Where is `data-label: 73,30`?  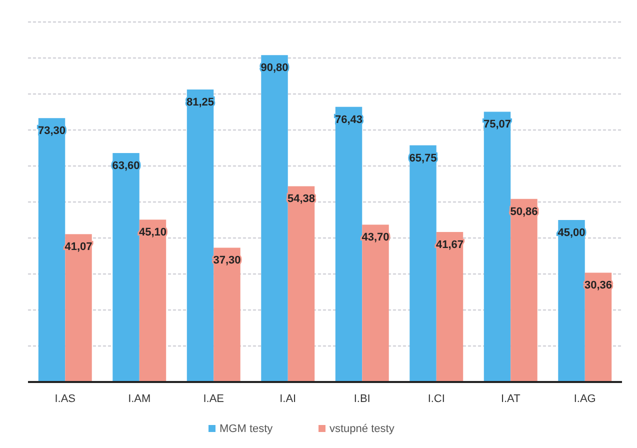
data-label: 73,30 is located at coordinates (52, 131).